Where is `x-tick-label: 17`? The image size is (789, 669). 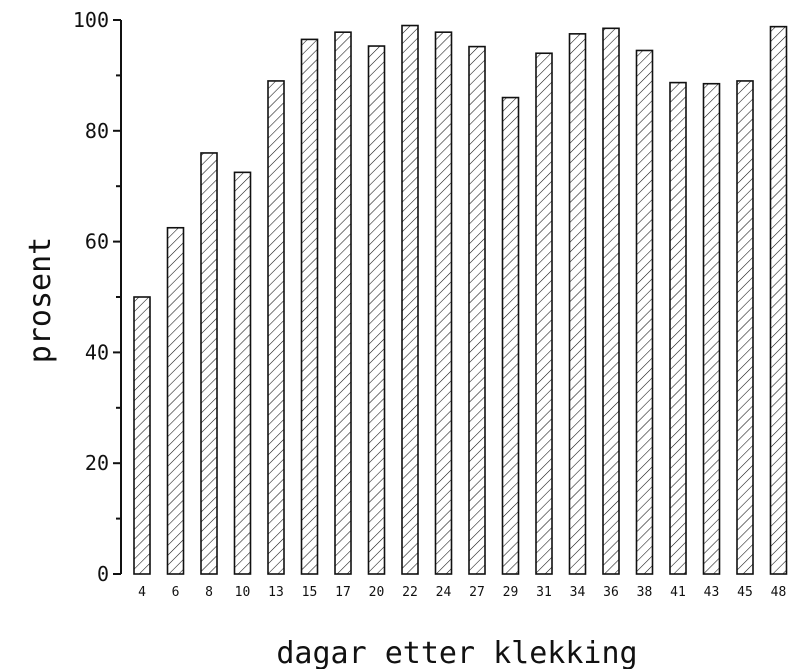 x-tick-label: 17 is located at coordinates (343, 592).